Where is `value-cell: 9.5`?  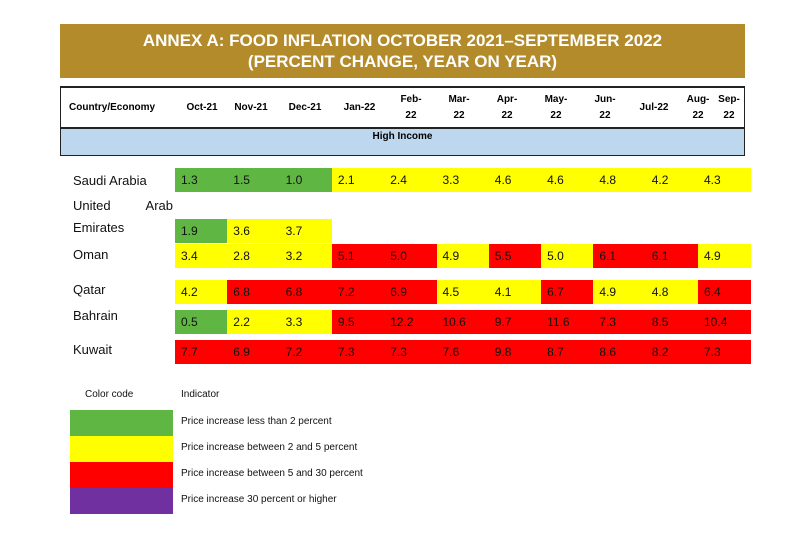 value-cell: 9.5 is located at coordinates (358, 322).